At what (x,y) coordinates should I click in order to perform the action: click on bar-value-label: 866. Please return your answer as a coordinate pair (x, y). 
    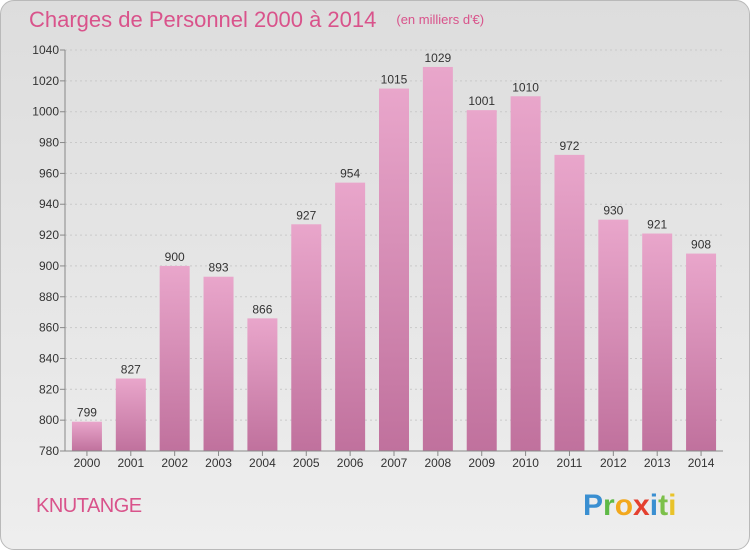
    Looking at the image, I should click on (262, 309).